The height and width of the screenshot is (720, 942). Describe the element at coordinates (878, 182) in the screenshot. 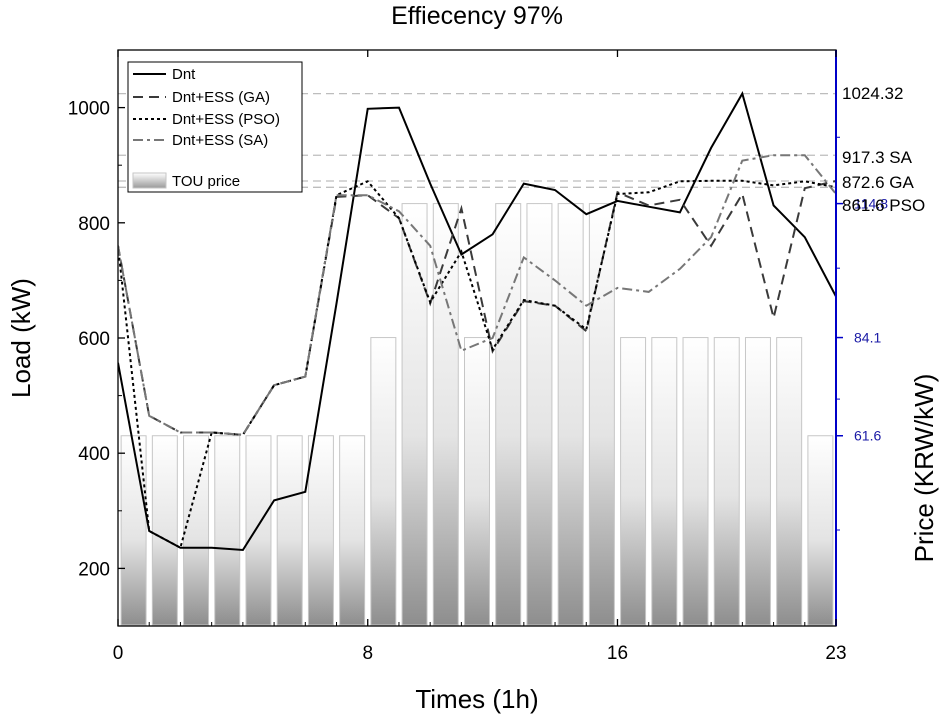

I see `reference-label: 872.6 GA` at that location.